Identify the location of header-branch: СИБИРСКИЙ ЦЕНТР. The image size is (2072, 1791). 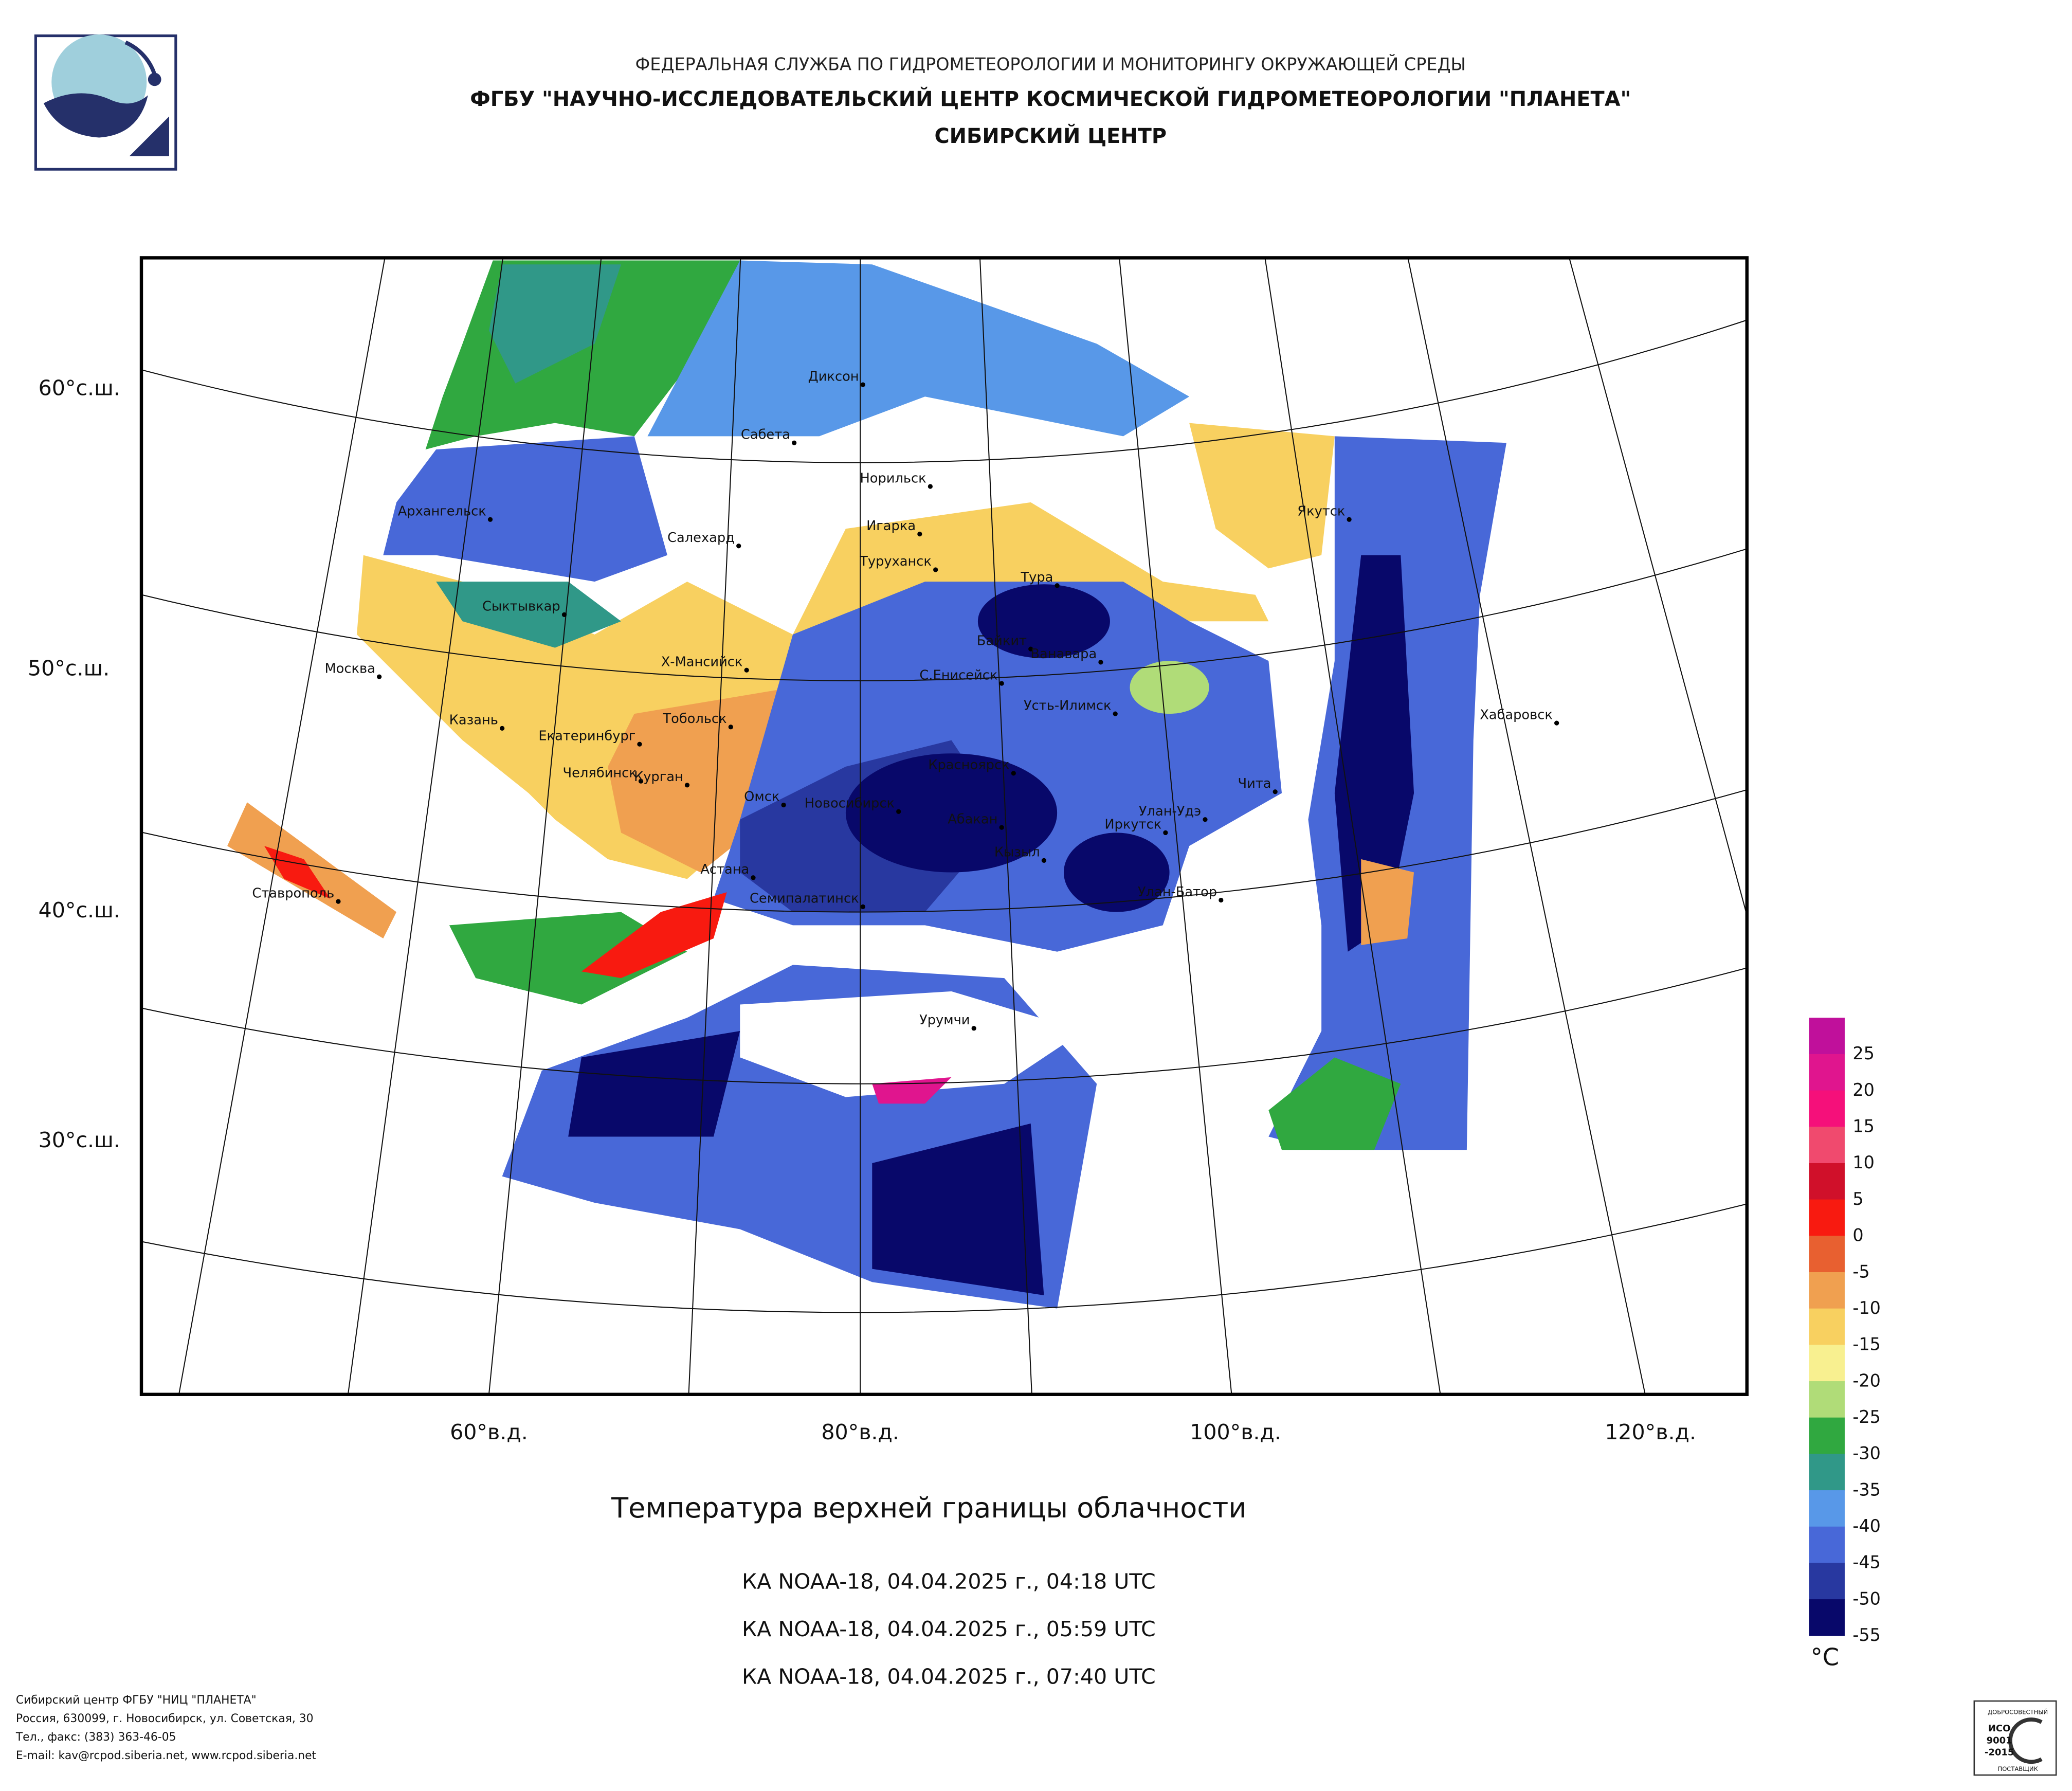
(1050, 136).